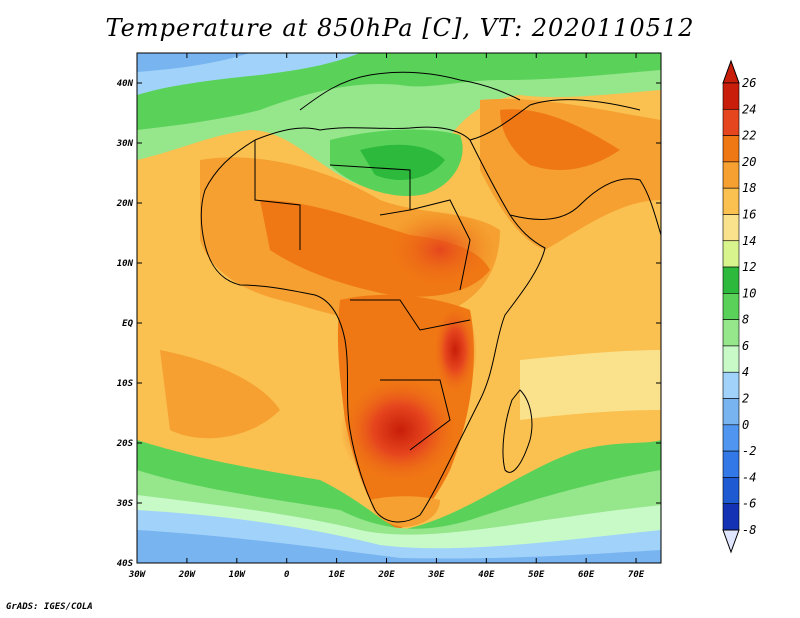 This screenshot has height=618, width=800. Describe the element at coordinates (125, 144) in the screenshot. I see `lat-tick-label: 30N` at that location.